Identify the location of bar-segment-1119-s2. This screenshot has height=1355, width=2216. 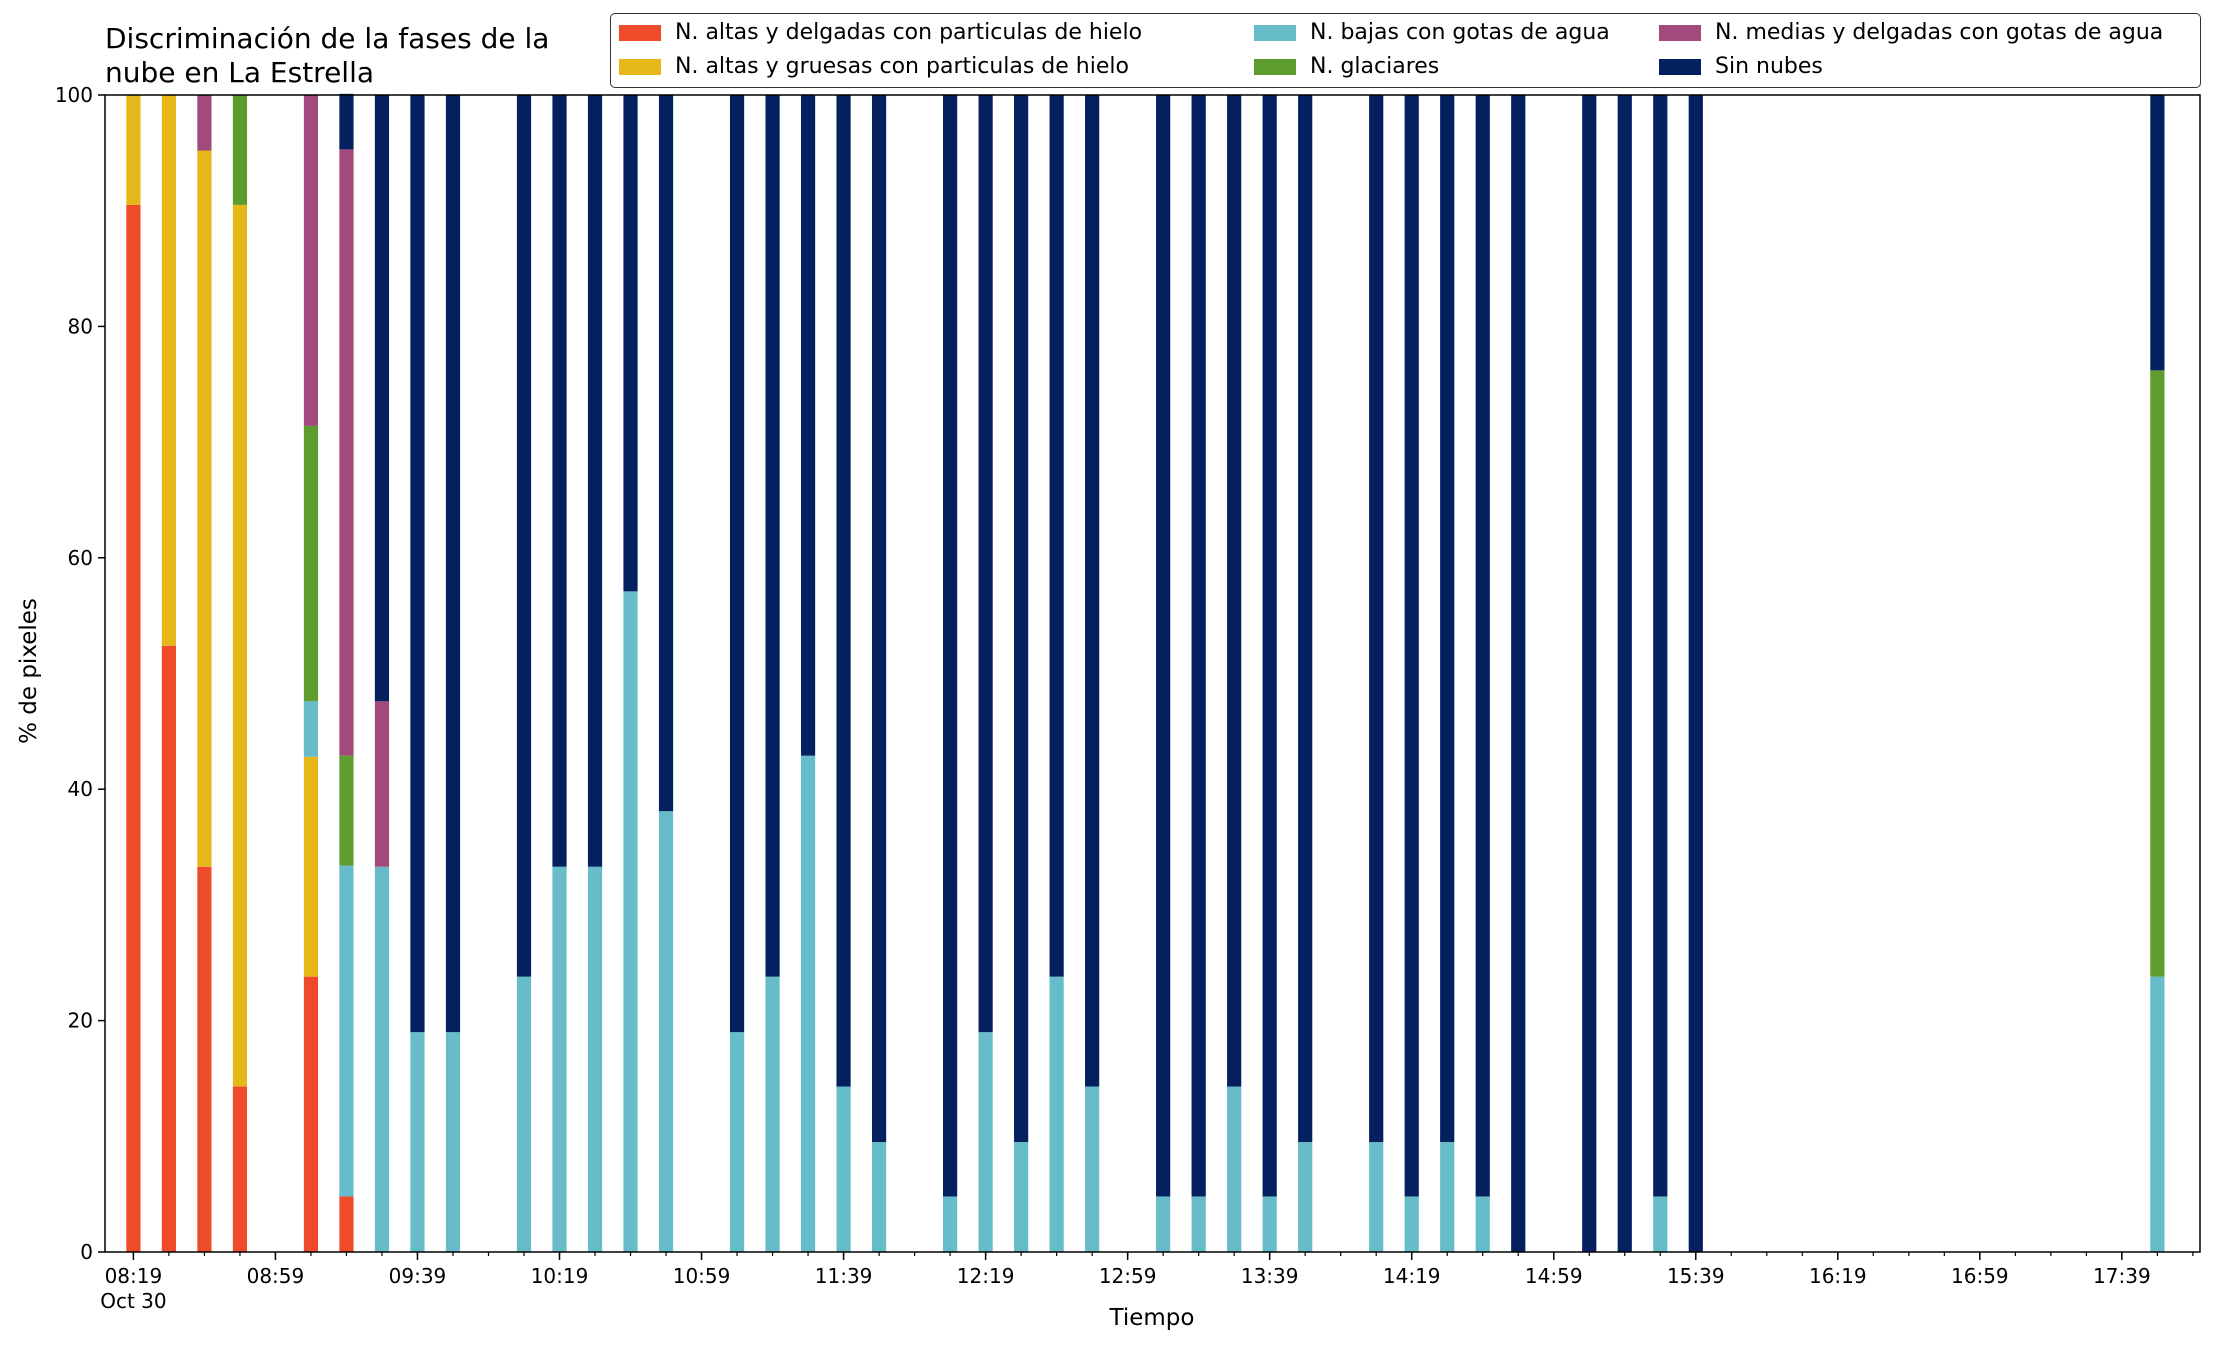
(772, 1114).